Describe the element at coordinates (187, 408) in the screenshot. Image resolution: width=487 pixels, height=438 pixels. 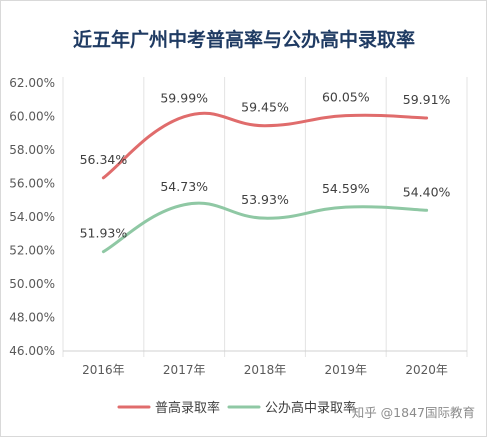
I see `legend-label: 普高录取率` at that location.